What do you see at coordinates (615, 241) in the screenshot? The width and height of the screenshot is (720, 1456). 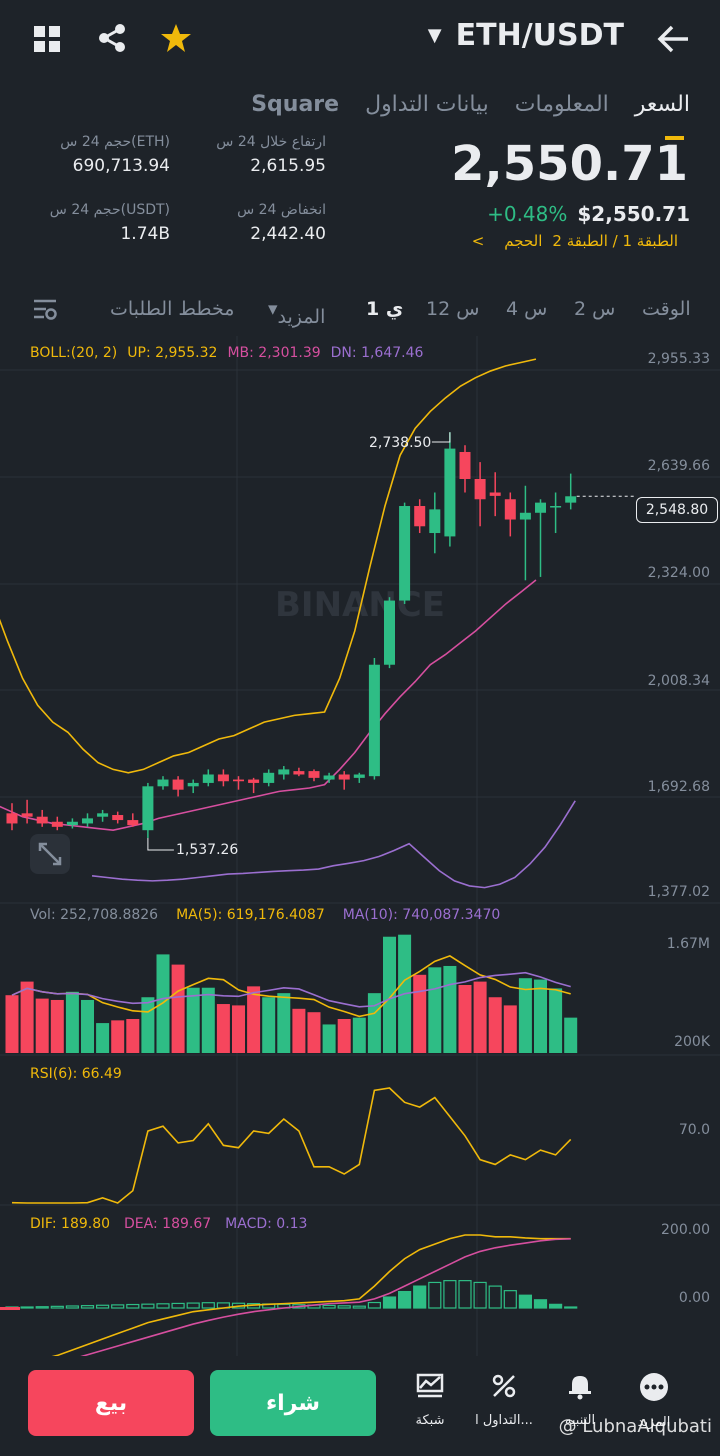 I see `tier-text: الطبقة 1 / الطبقة 2` at bounding box center [615, 241].